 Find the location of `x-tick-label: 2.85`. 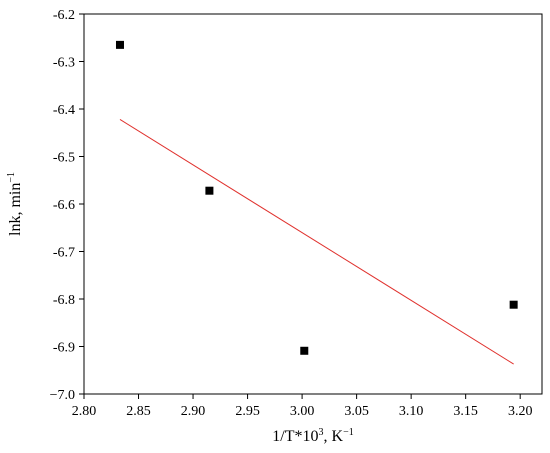

x-tick-label: 2.85 is located at coordinates (138, 411).